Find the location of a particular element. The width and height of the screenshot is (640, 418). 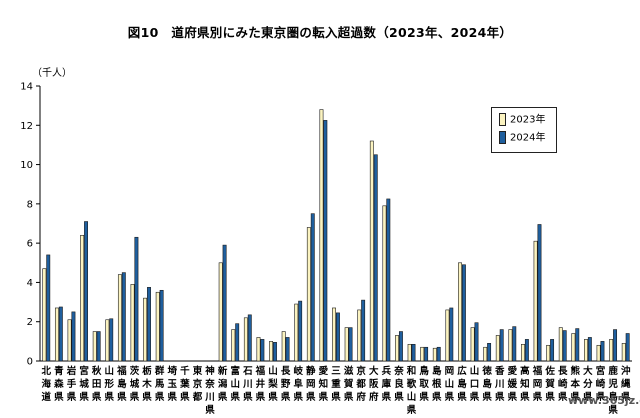

x-tick-label: 千葉県 is located at coordinates (184, 384).